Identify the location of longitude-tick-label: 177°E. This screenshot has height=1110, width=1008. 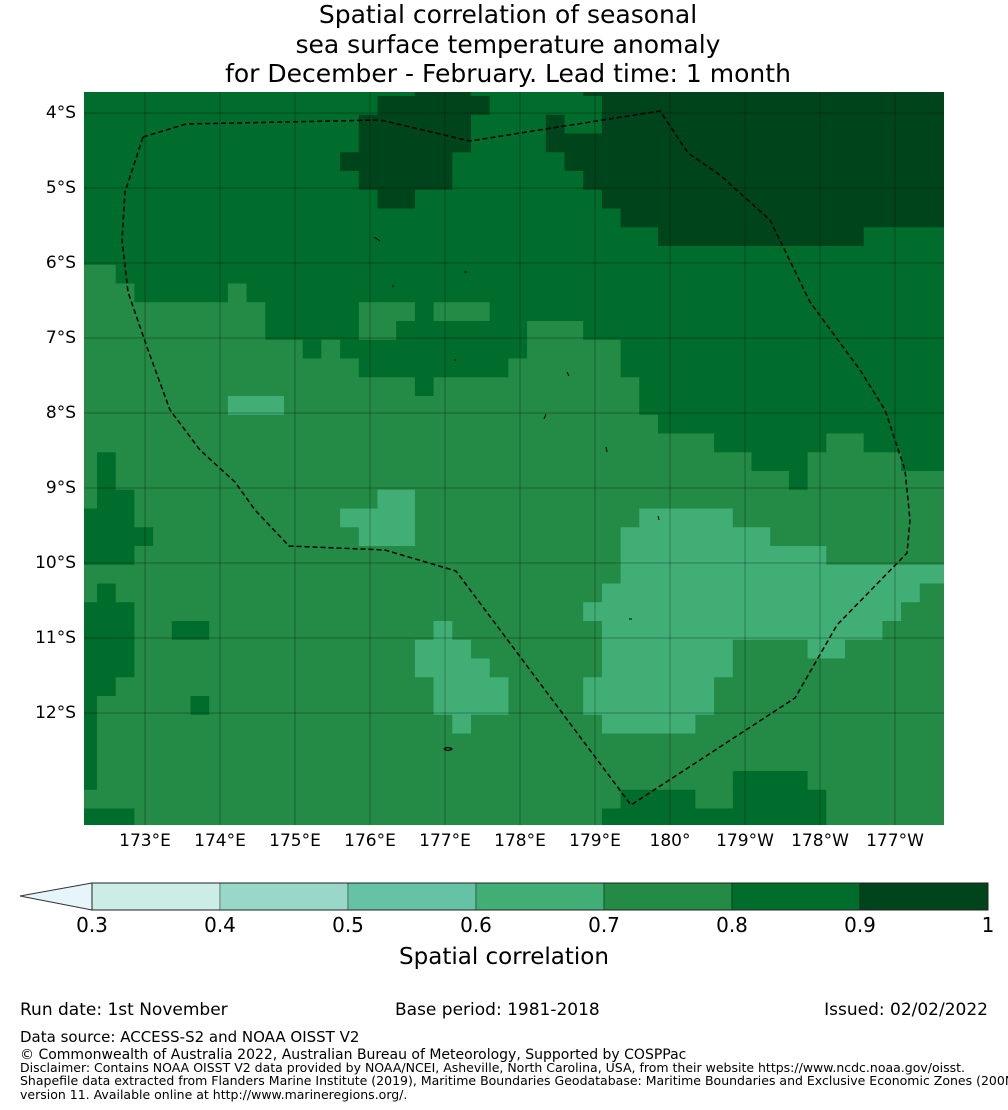
(445, 841).